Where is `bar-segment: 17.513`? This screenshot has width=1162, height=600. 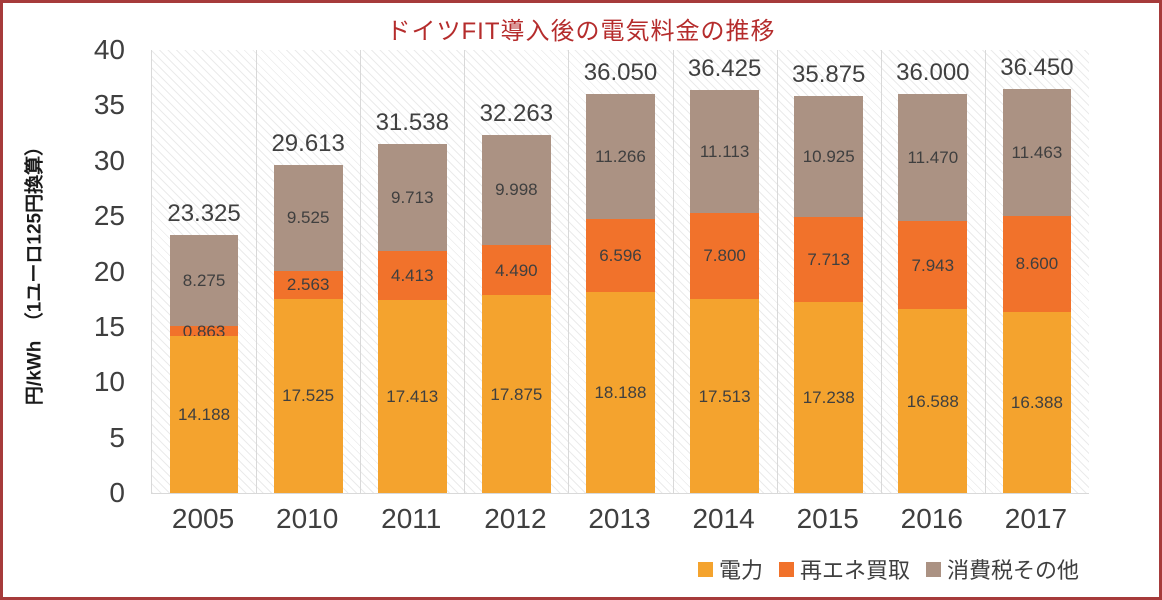
bar-segment: 17.513 is located at coordinates (724, 396).